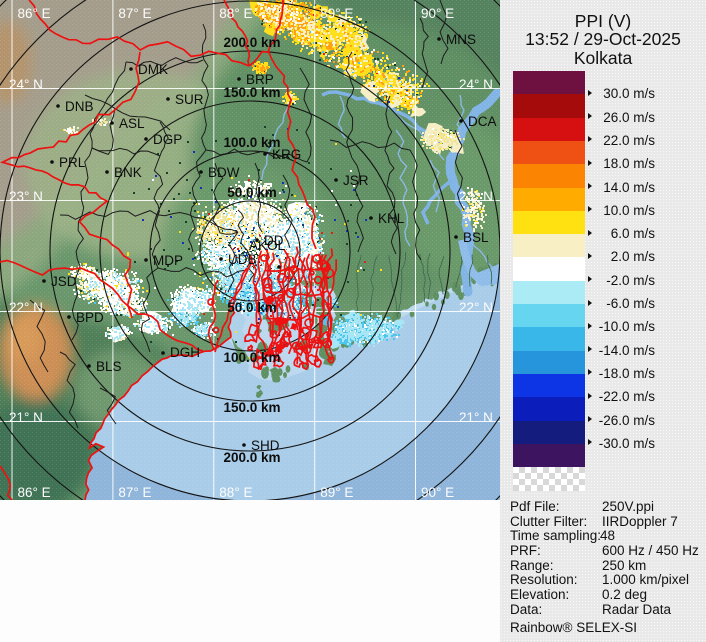 The height and width of the screenshot is (642, 706). I want to click on svg-text: PRL, so click(72, 162).